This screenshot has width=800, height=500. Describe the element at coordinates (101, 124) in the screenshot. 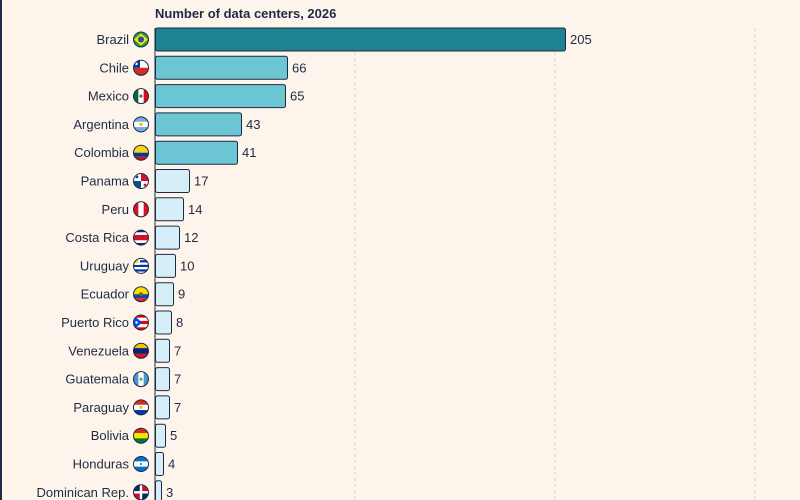

I see `category-label: Argentina` at that location.